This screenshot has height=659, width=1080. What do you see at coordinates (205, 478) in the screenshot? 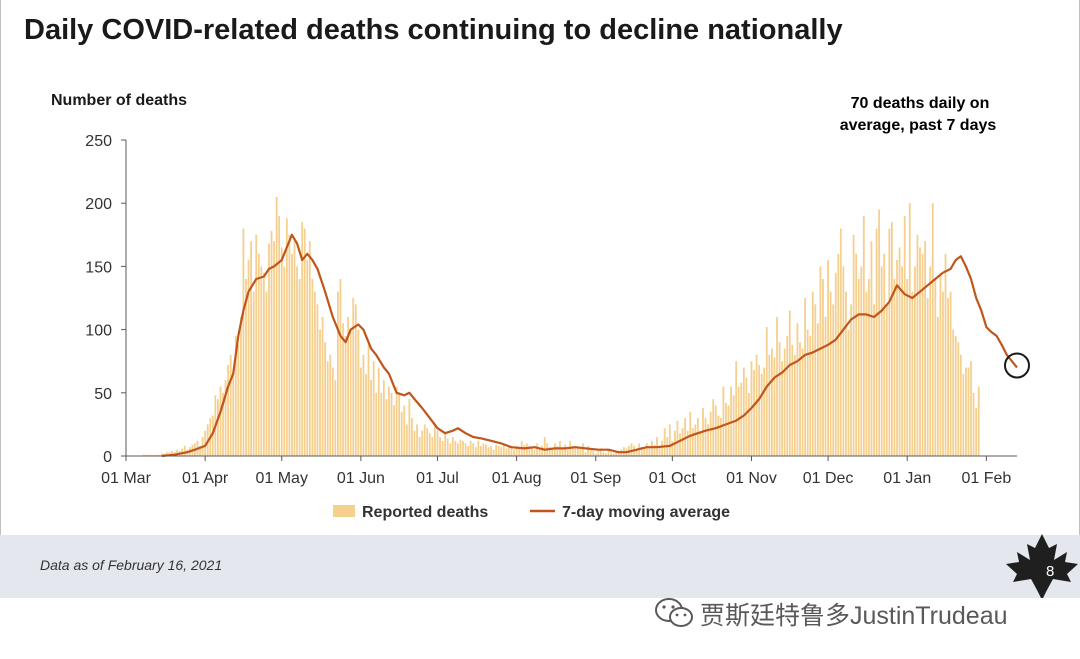
I see `x-tick-label: 01 Apr` at bounding box center [205, 478].